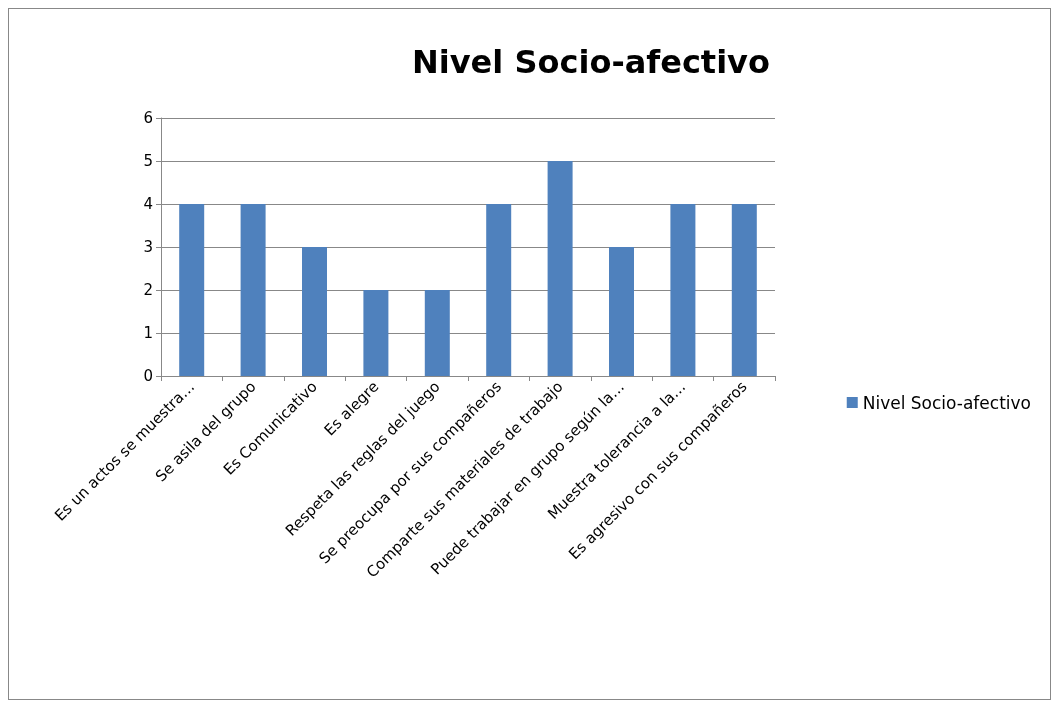  I want to click on y-tick-label: 1, so click(148, 333).